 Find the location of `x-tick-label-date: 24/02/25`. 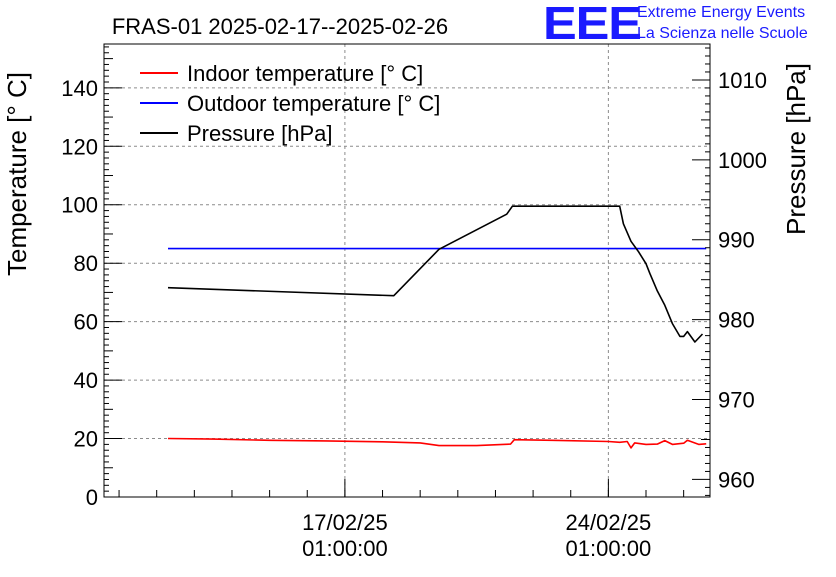

x-tick-label-date: 24/02/25 is located at coordinates (609, 522).